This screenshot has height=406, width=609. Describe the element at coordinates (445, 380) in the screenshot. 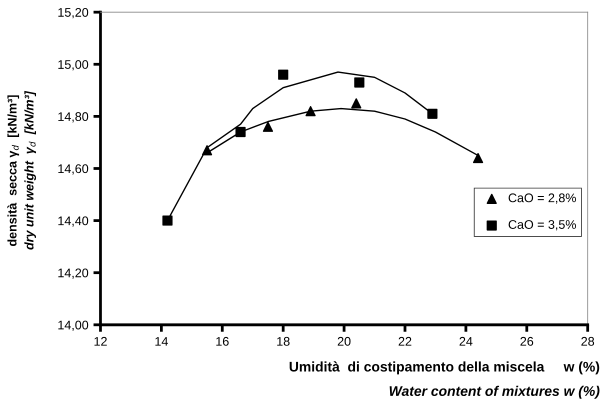

I see `x-axis-title: Umidità di costipamento della miscela w (%) Water content of mixtures w (%)` at that location.